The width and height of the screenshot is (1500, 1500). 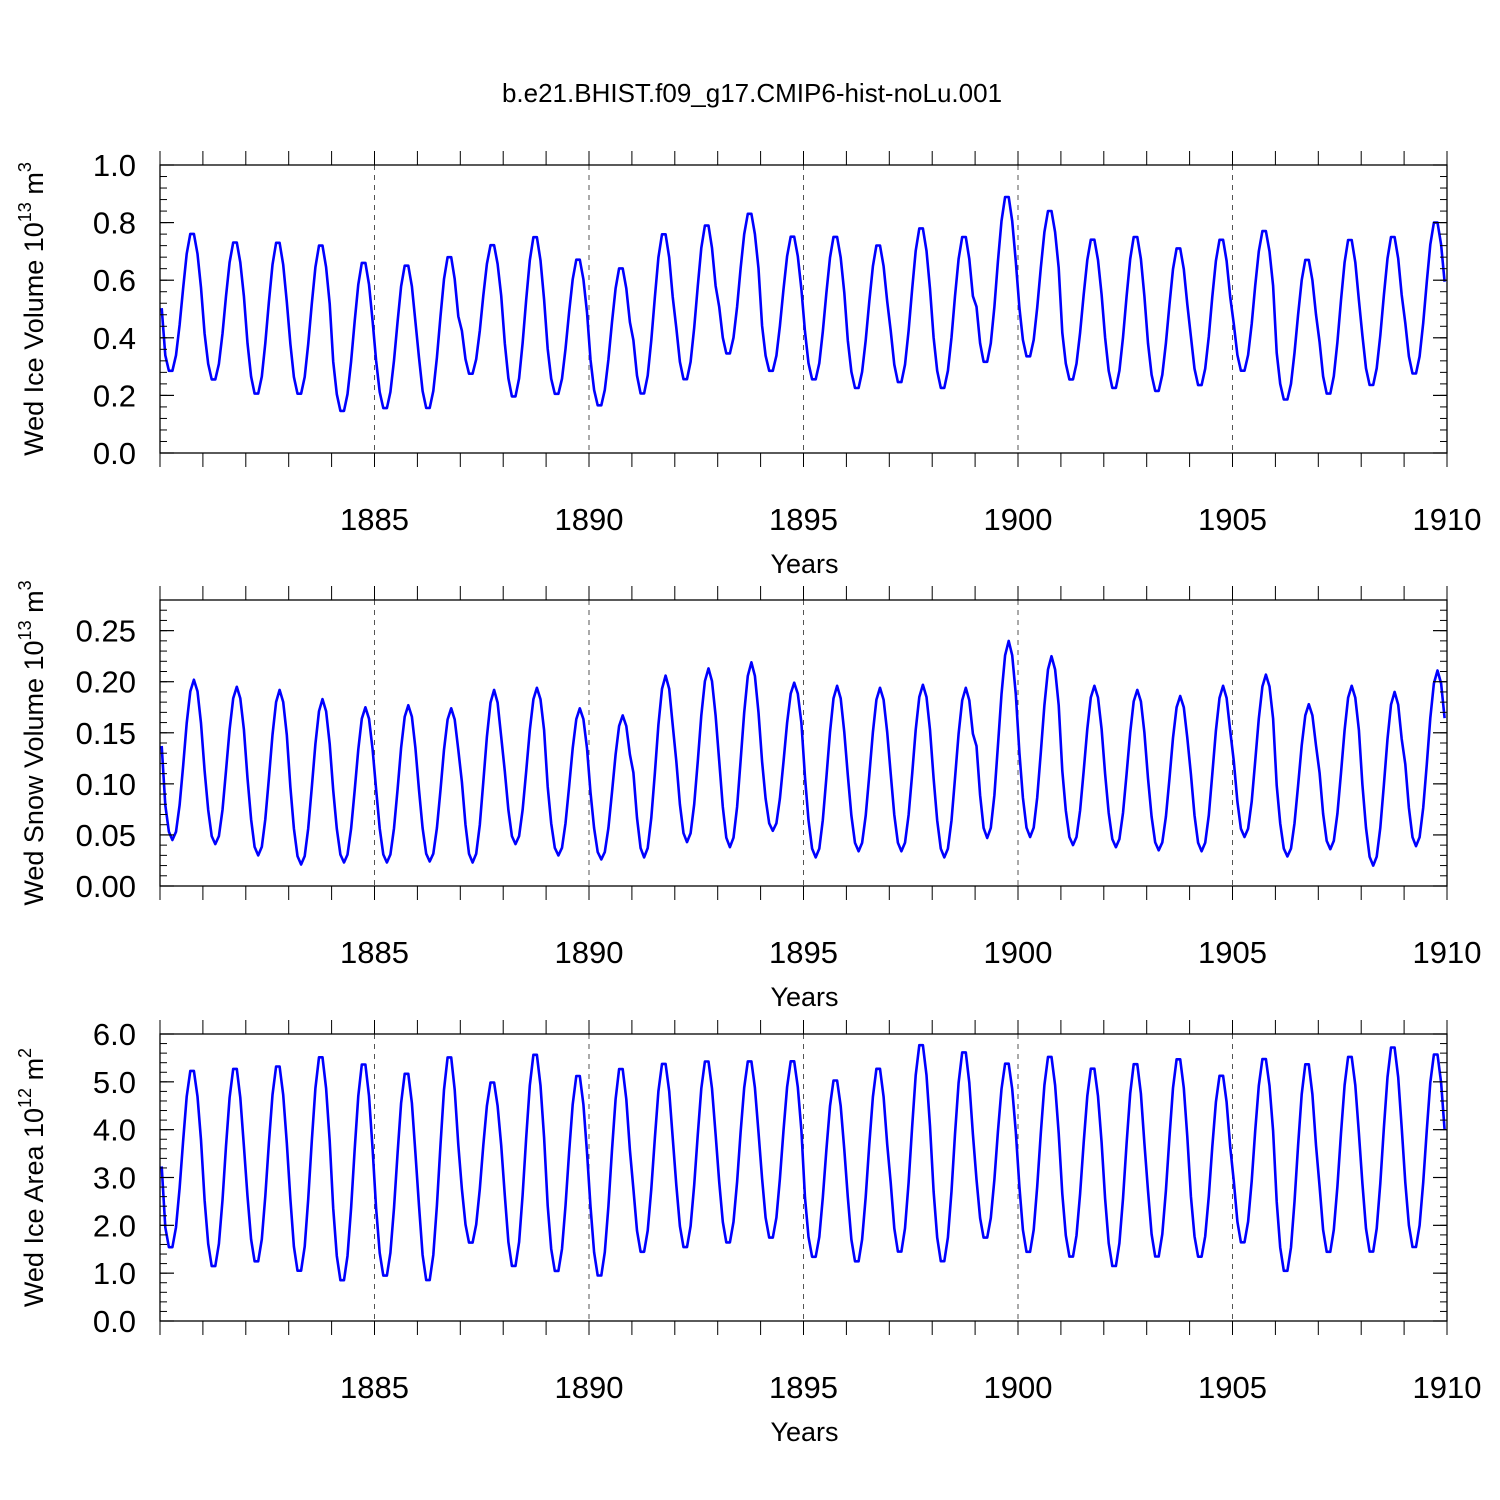 I want to click on y-tick-label: 6.0, so click(x=114, y=1034).